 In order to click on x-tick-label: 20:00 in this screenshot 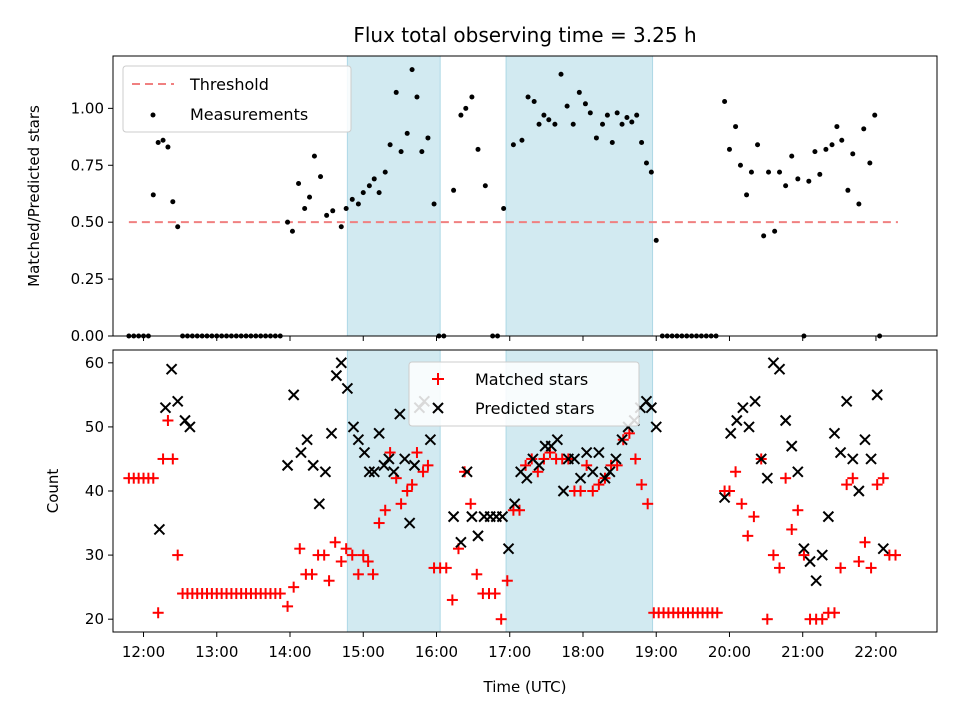, I will do `click(729, 652)`.